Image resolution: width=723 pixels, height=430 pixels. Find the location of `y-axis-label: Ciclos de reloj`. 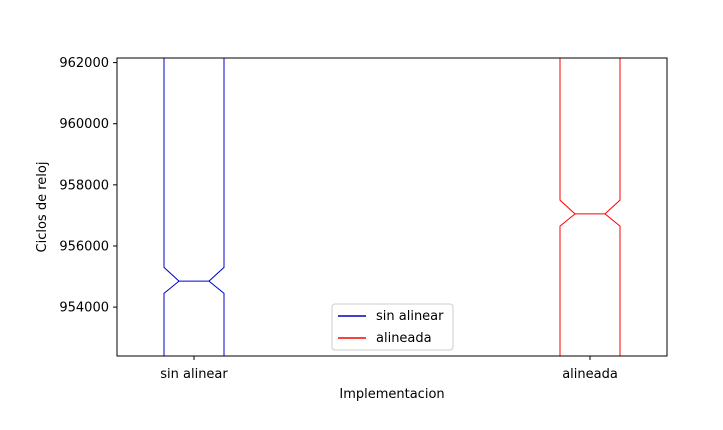

y-axis-label: Ciclos de reloj is located at coordinates (42, 207).